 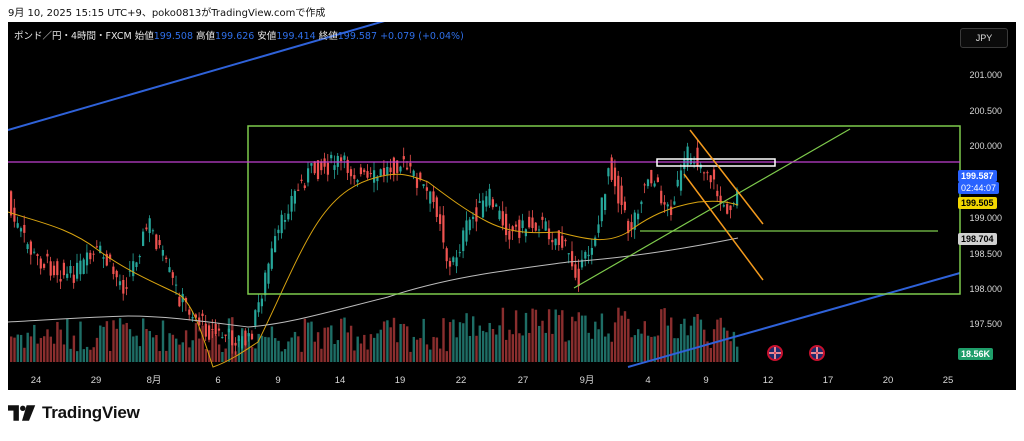 I want to click on price-tick-label: 200.000, so click(x=985, y=146).